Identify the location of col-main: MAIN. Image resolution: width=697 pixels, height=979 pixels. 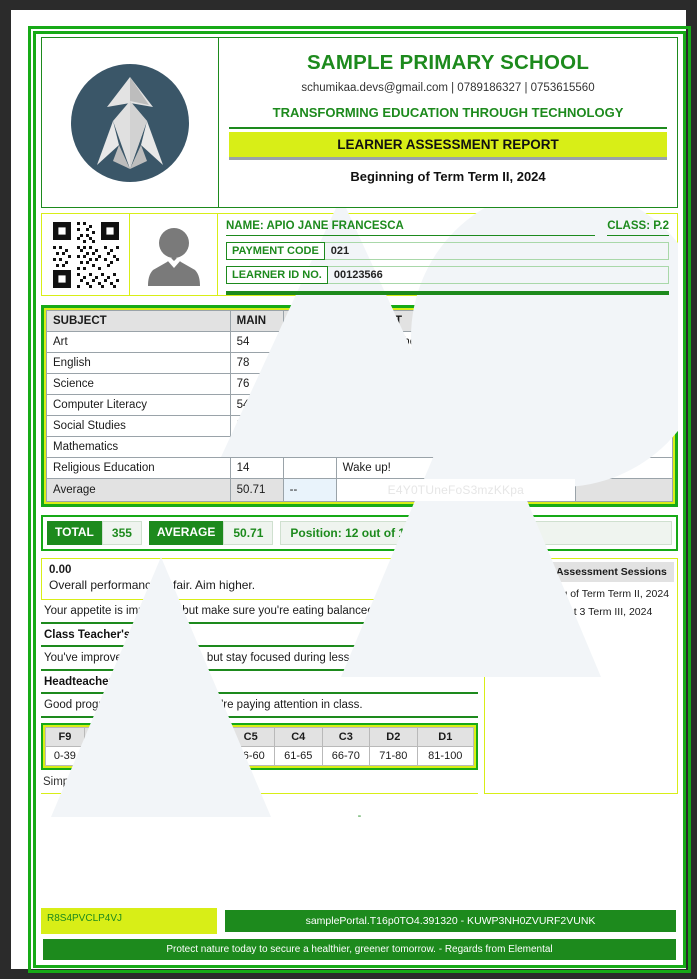
(256, 321).